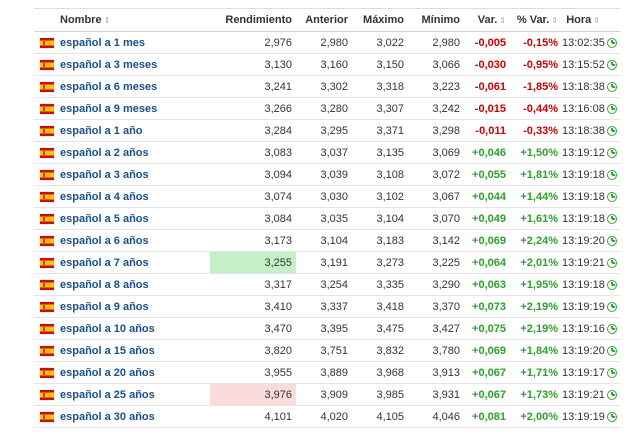 The width and height of the screenshot is (633, 433). I want to click on minimo-cell: 3,072, so click(436, 174).